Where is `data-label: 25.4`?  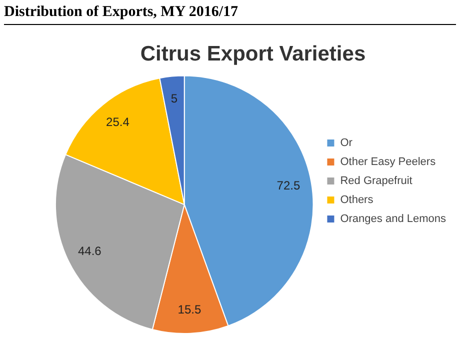 data-label: 25.4 is located at coordinates (118, 121).